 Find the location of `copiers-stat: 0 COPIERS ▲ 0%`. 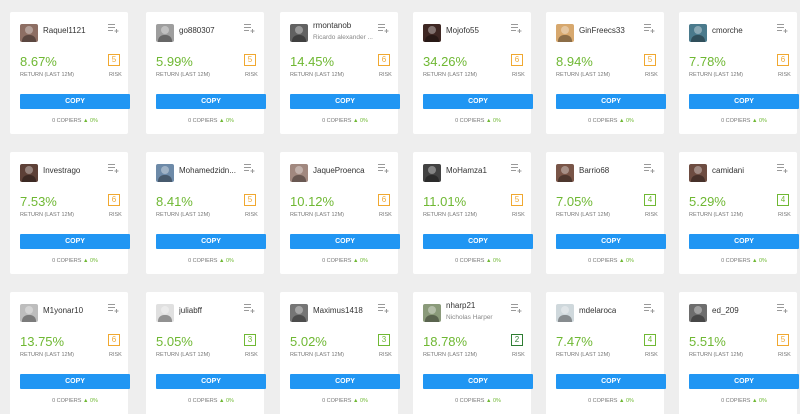

copiers-stat: 0 COPIERS ▲ 0% is located at coordinates (75, 401).